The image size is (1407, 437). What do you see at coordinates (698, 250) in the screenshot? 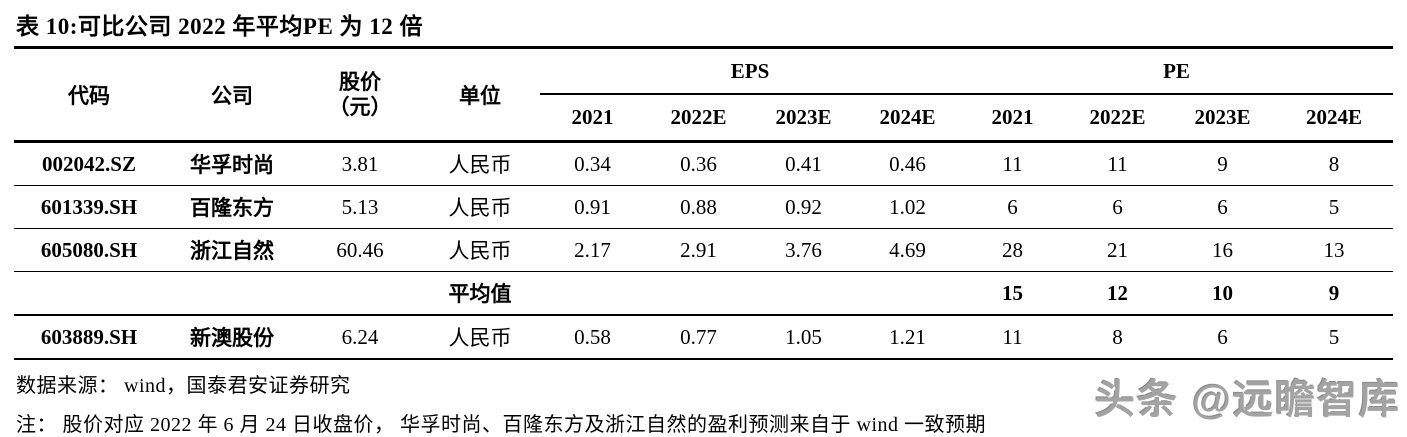
I see `cell-eps-2022e: 2.91` at bounding box center [698, 250].